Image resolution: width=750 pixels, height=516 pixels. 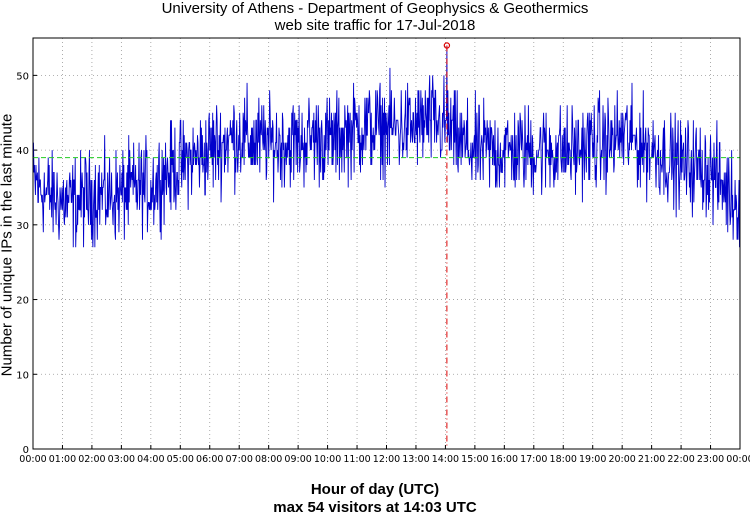 What do you see at coordinates (22, 76) in the screenshot?
I see `y-tick-label: 50` at bounding box center [22, 76].